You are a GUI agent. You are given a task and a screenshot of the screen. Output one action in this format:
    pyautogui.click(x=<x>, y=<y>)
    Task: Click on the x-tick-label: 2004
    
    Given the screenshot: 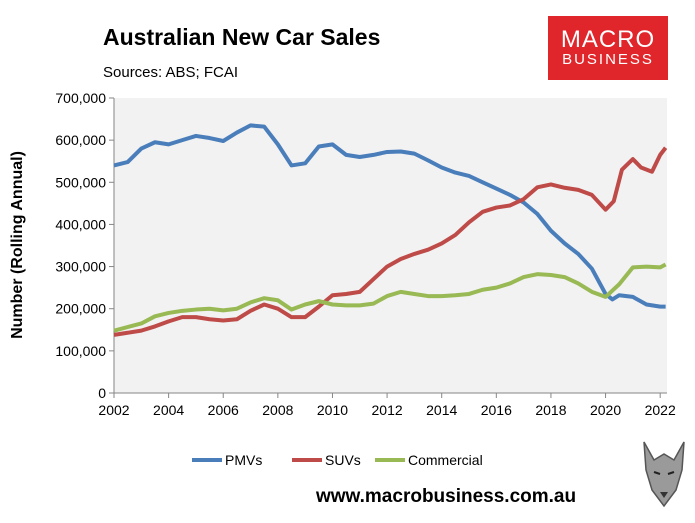 What is the action you would take?
    pyautogui.click(x=168, y=410)
    